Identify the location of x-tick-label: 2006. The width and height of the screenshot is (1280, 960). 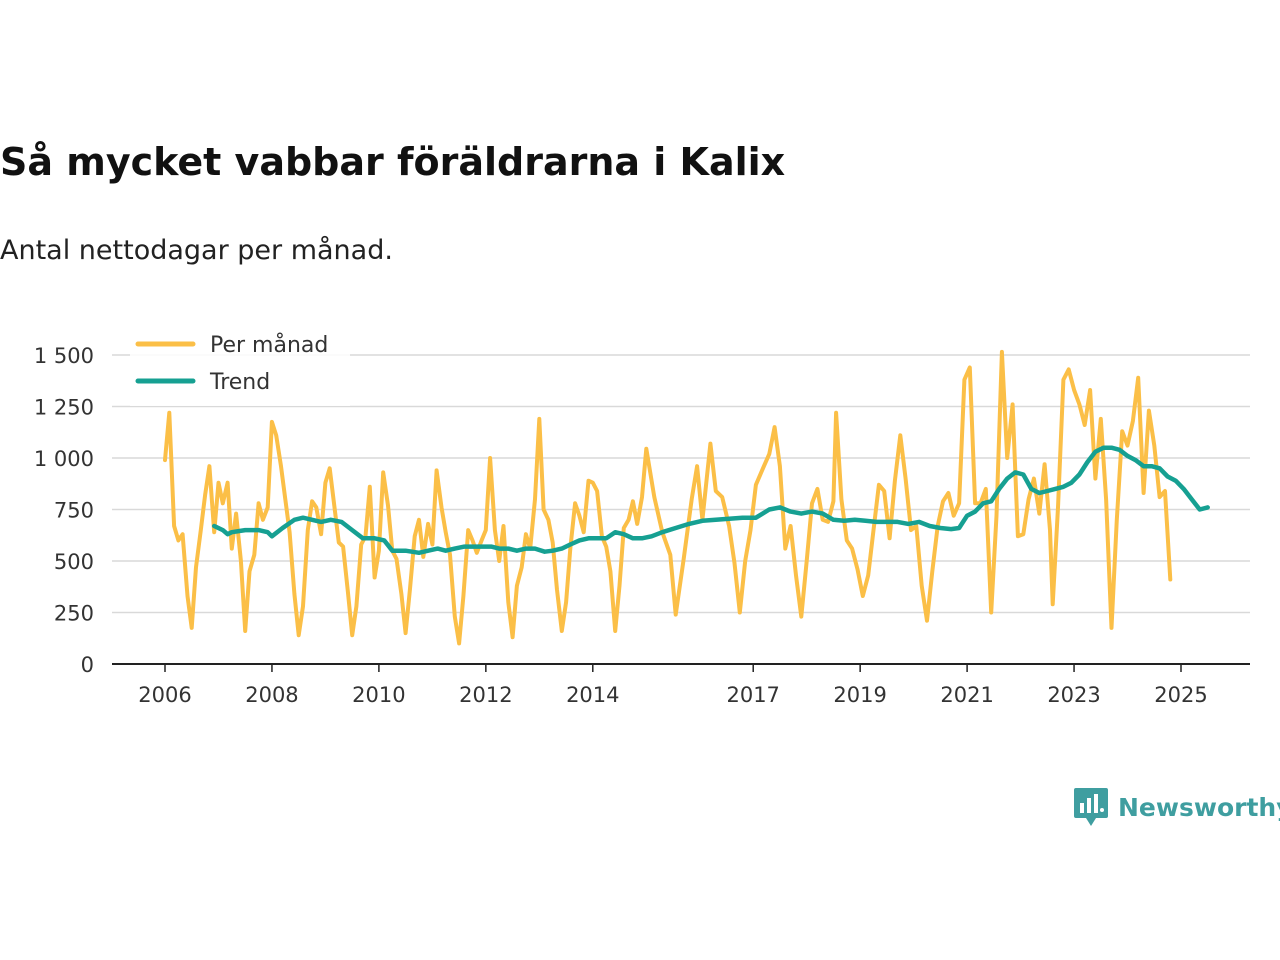
(164, 695).